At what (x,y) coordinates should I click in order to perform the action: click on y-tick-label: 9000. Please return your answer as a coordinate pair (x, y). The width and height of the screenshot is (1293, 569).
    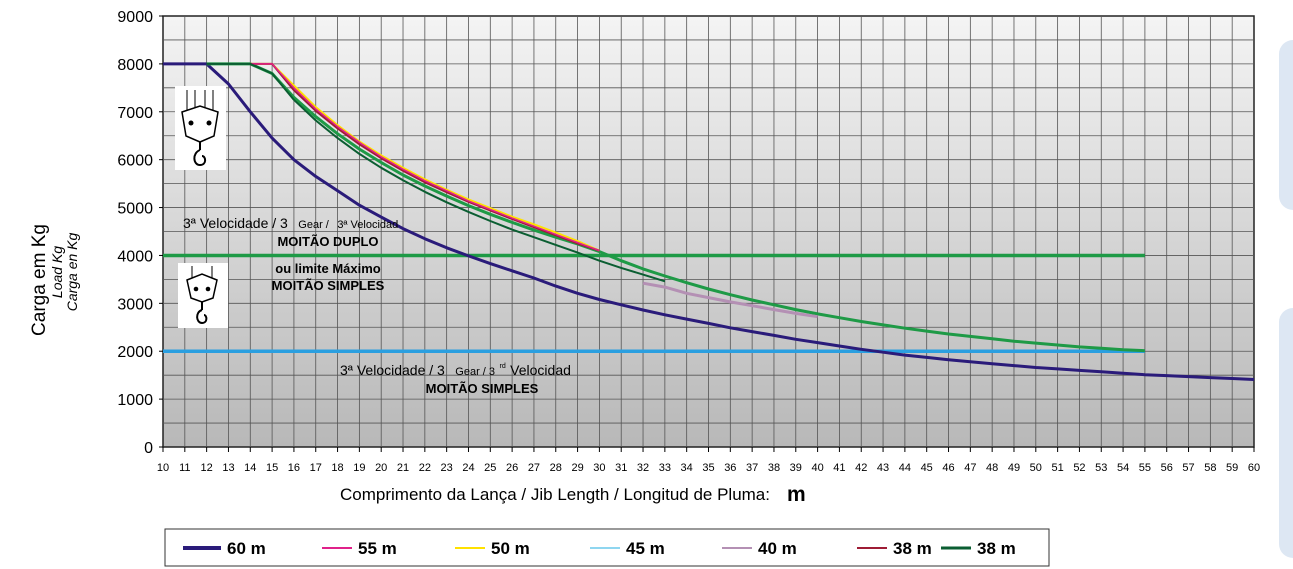
    Looking at the image, I should click on (135, 17).